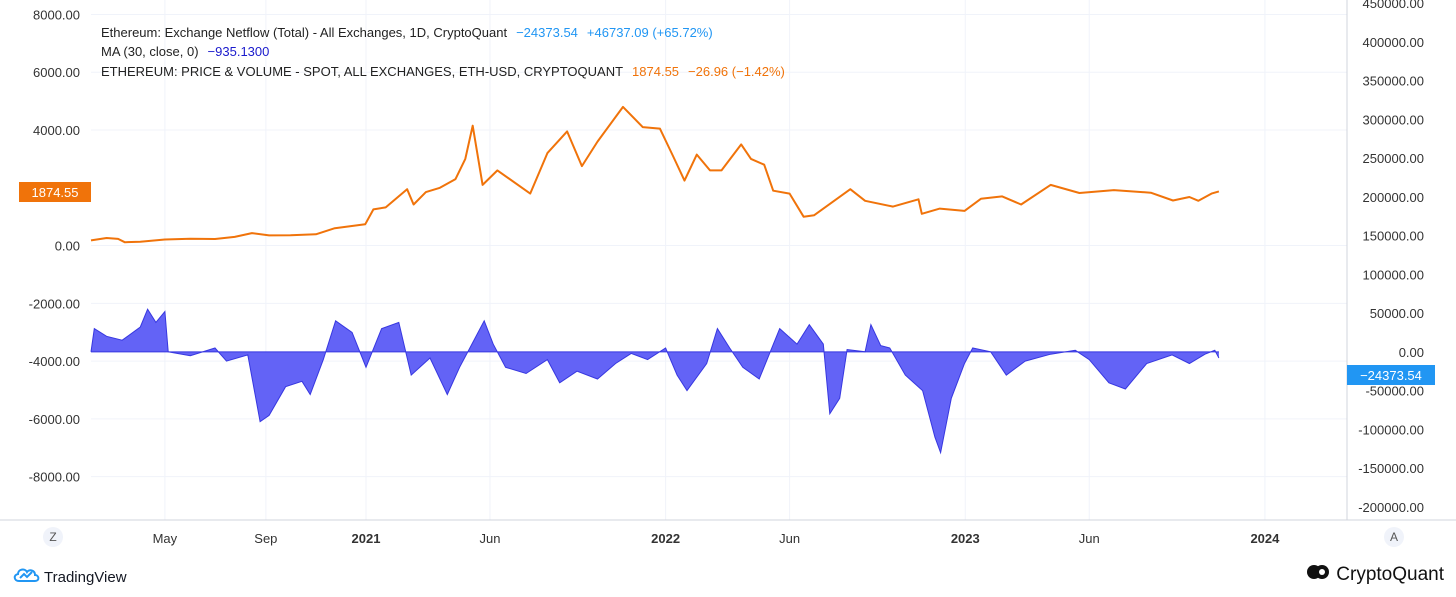  Describe the element at coordinates (1393, 119) in the screenshot. I see `right-axis-tick-label: 300000.00` at that location.